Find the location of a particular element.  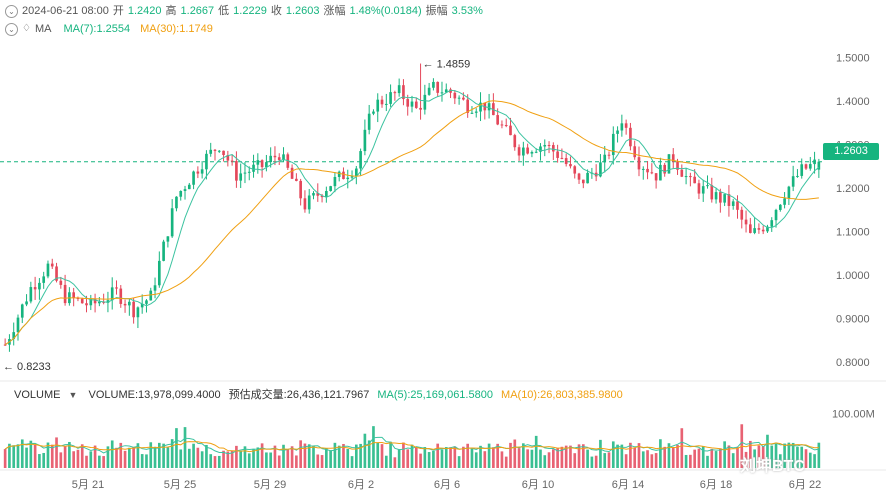

visibility-bell-icon: ♢ is located at coordinates (26, 28).